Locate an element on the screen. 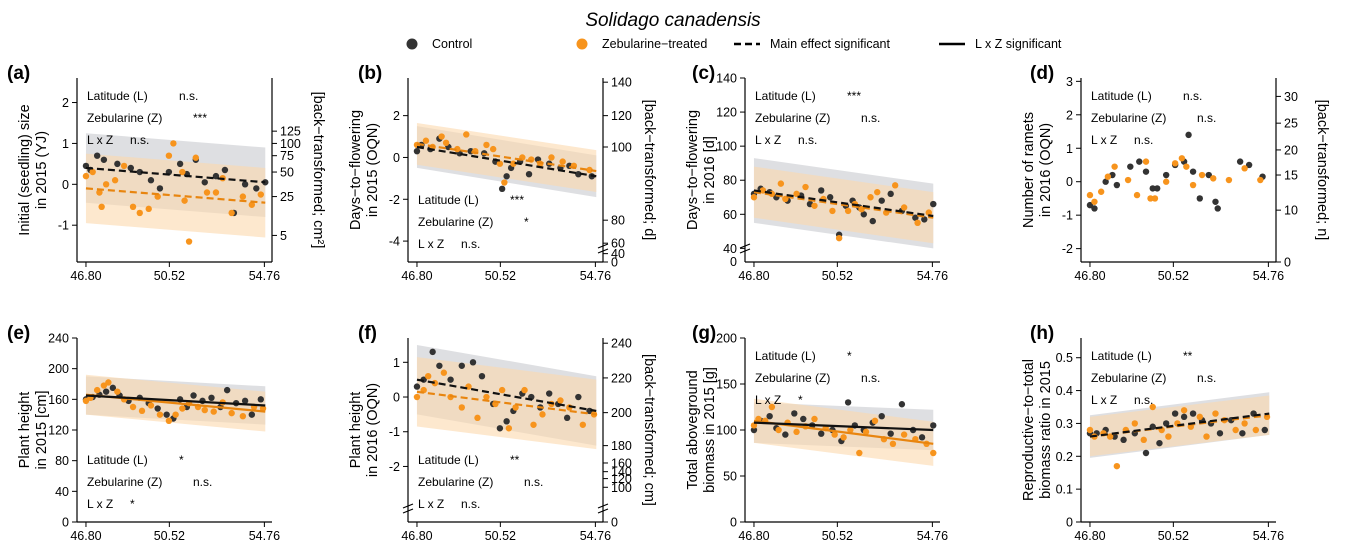 Image resolution: width=1347 pixels, height=547 pixels. stats-term: Zebularine (Z) is located at coordinates (792, 378).